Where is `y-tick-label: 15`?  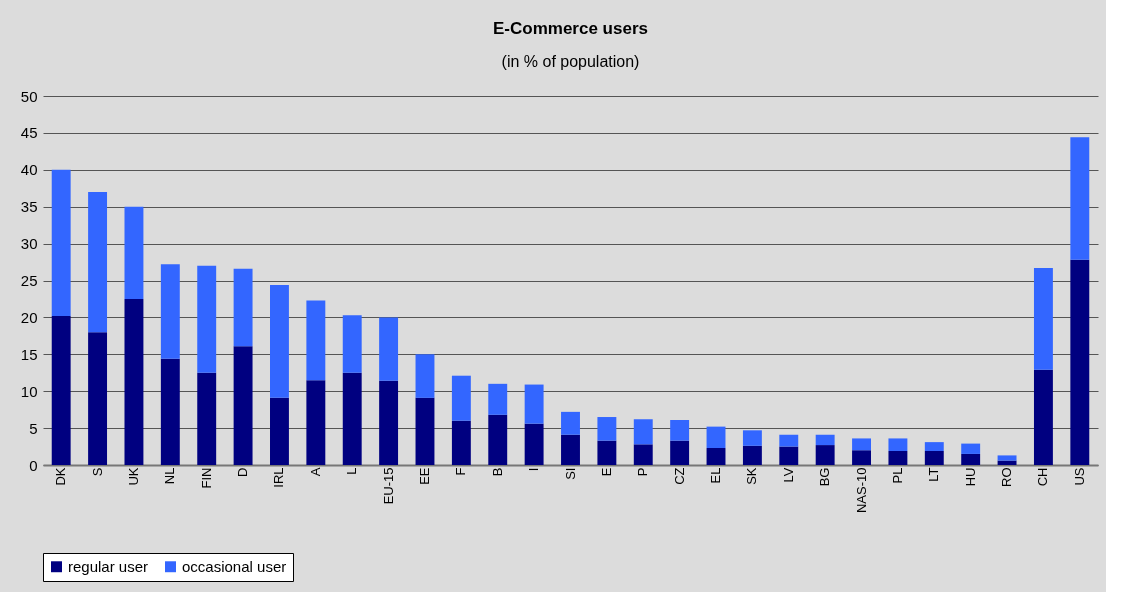 y-tick-label: 15 is located at coordinates (29, 354).